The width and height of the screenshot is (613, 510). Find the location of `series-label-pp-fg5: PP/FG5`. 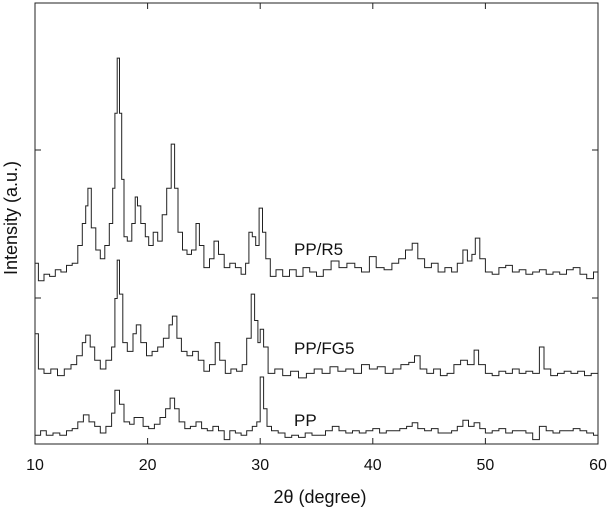

series-label-pp-fg5: PP/FG5 is located at coordinates (324, 348).